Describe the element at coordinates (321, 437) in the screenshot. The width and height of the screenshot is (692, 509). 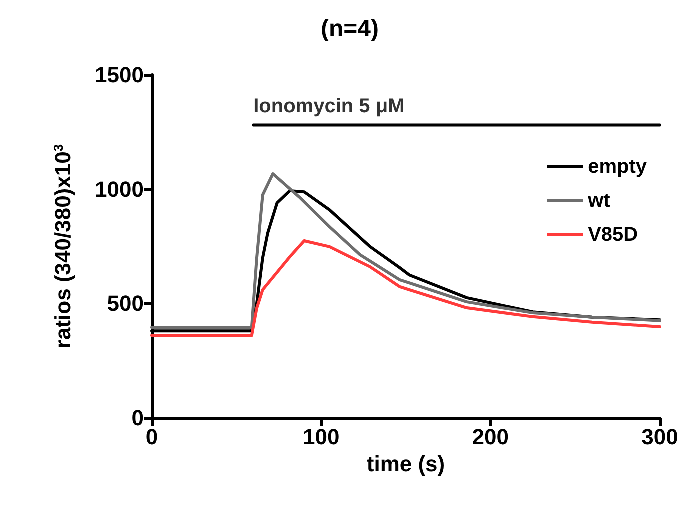
I see `x-tick-label: 100` at that location.